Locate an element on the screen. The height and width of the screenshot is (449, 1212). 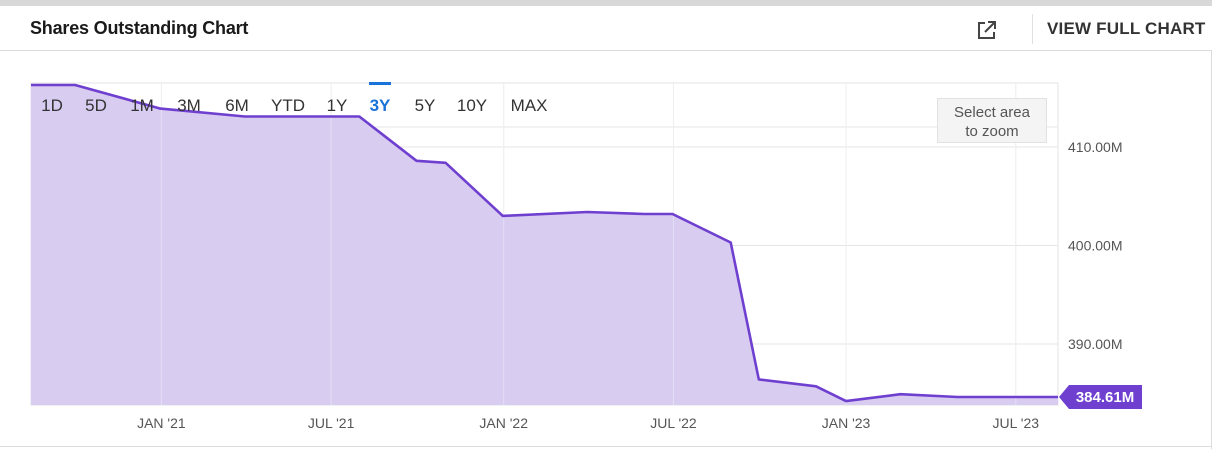
y-tick-label: 400.00M is located at coordinates (1095, 245).